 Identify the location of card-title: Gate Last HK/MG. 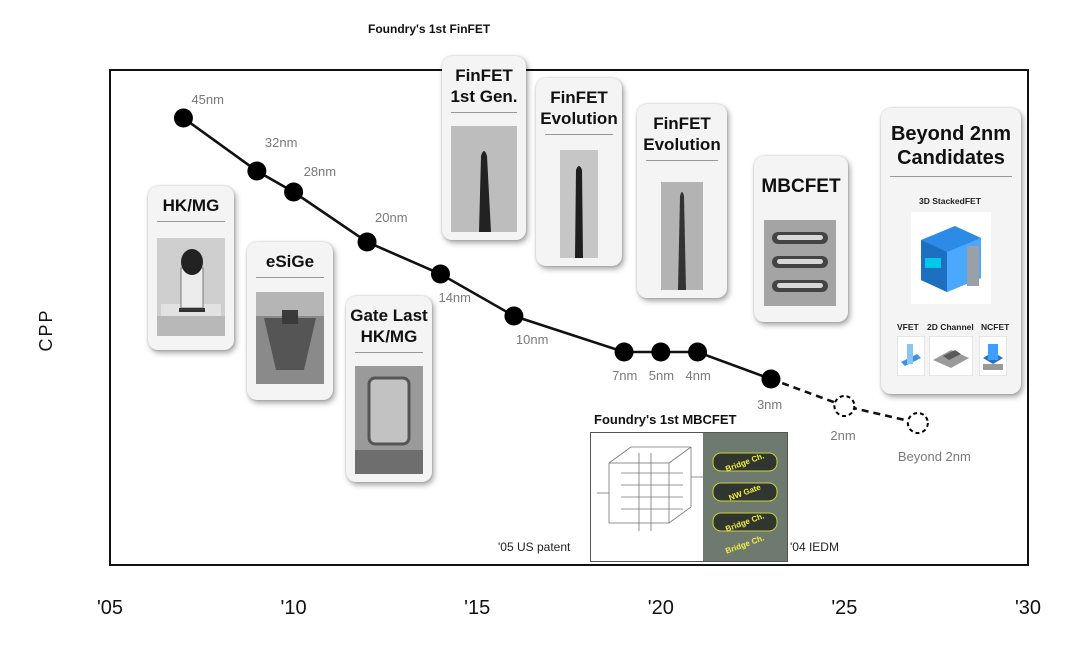
(389, 326).